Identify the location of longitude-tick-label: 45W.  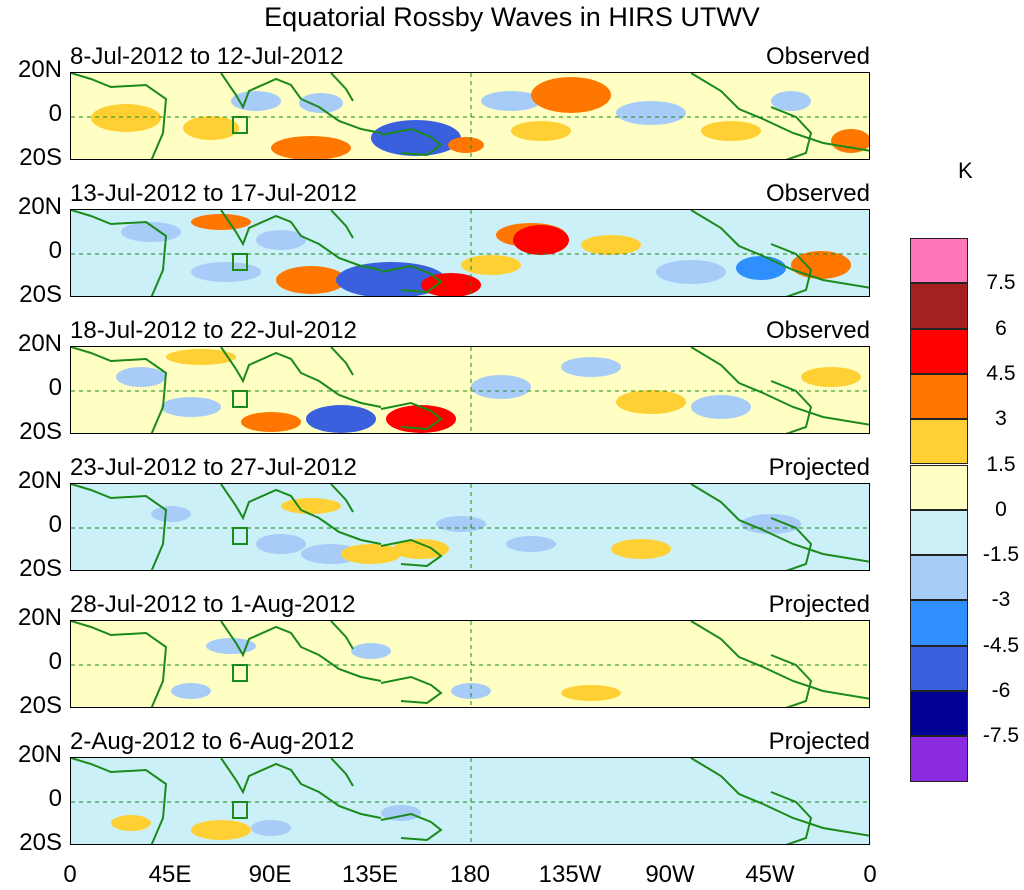
(770, 874).